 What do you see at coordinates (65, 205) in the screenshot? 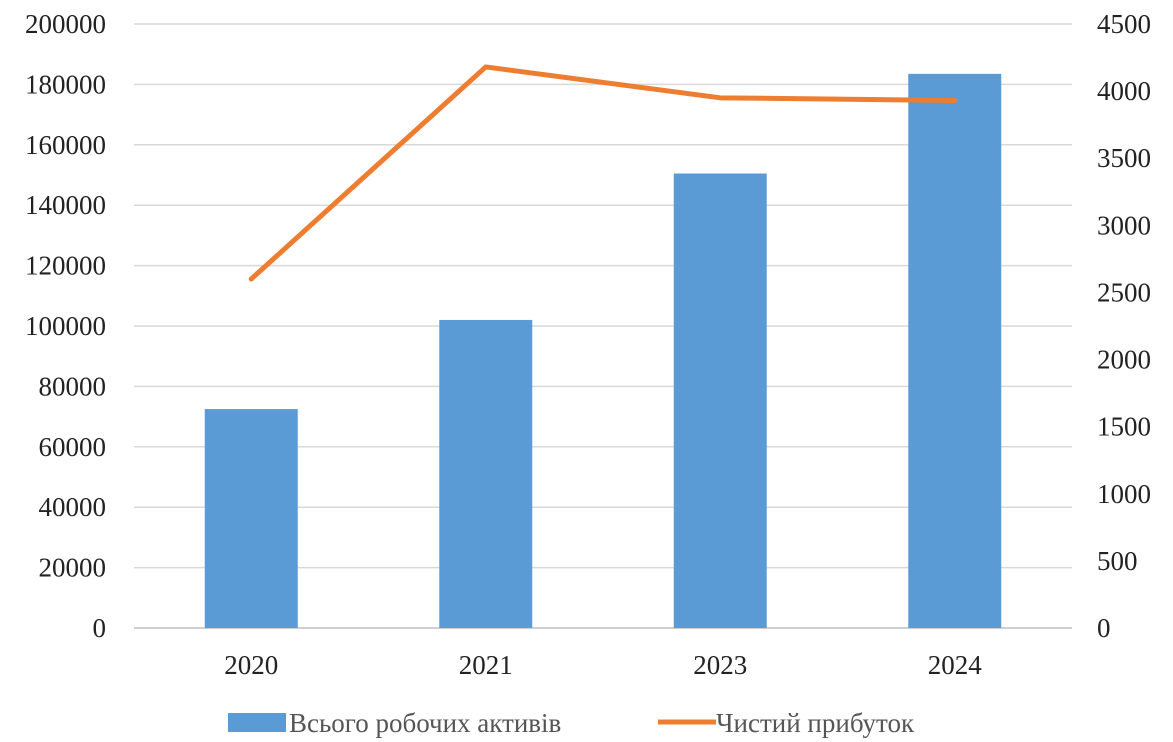
I see `left-tick-label: 140000` at bounding box center [65, 205].